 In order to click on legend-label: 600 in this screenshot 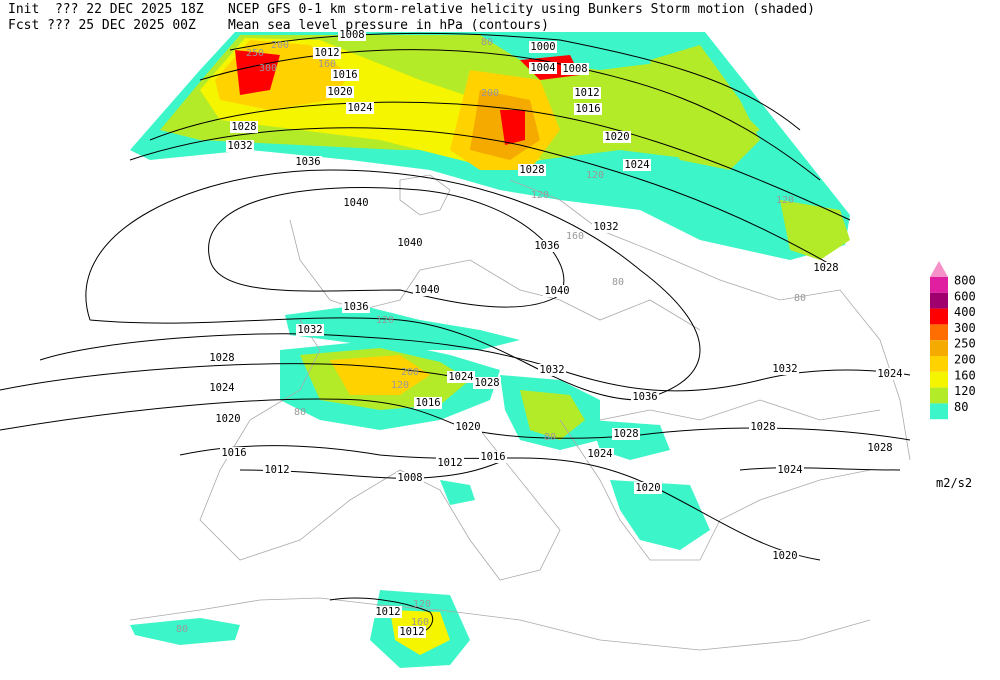, I will do `click(965, 296)`.